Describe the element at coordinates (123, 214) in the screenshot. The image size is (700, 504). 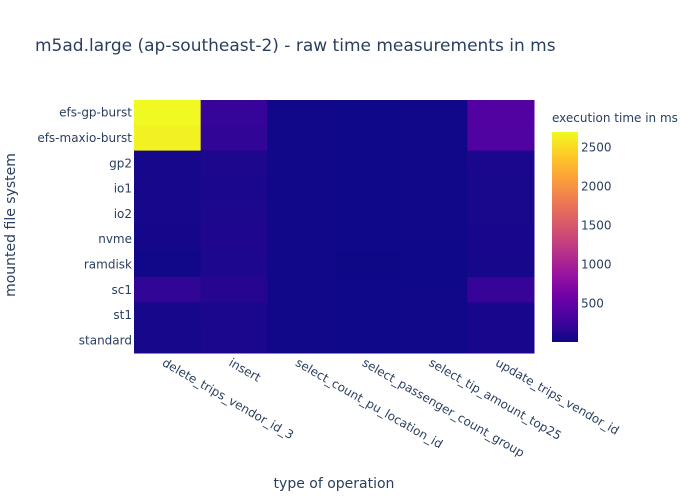
I see `y-tick-label: io2` at that location.